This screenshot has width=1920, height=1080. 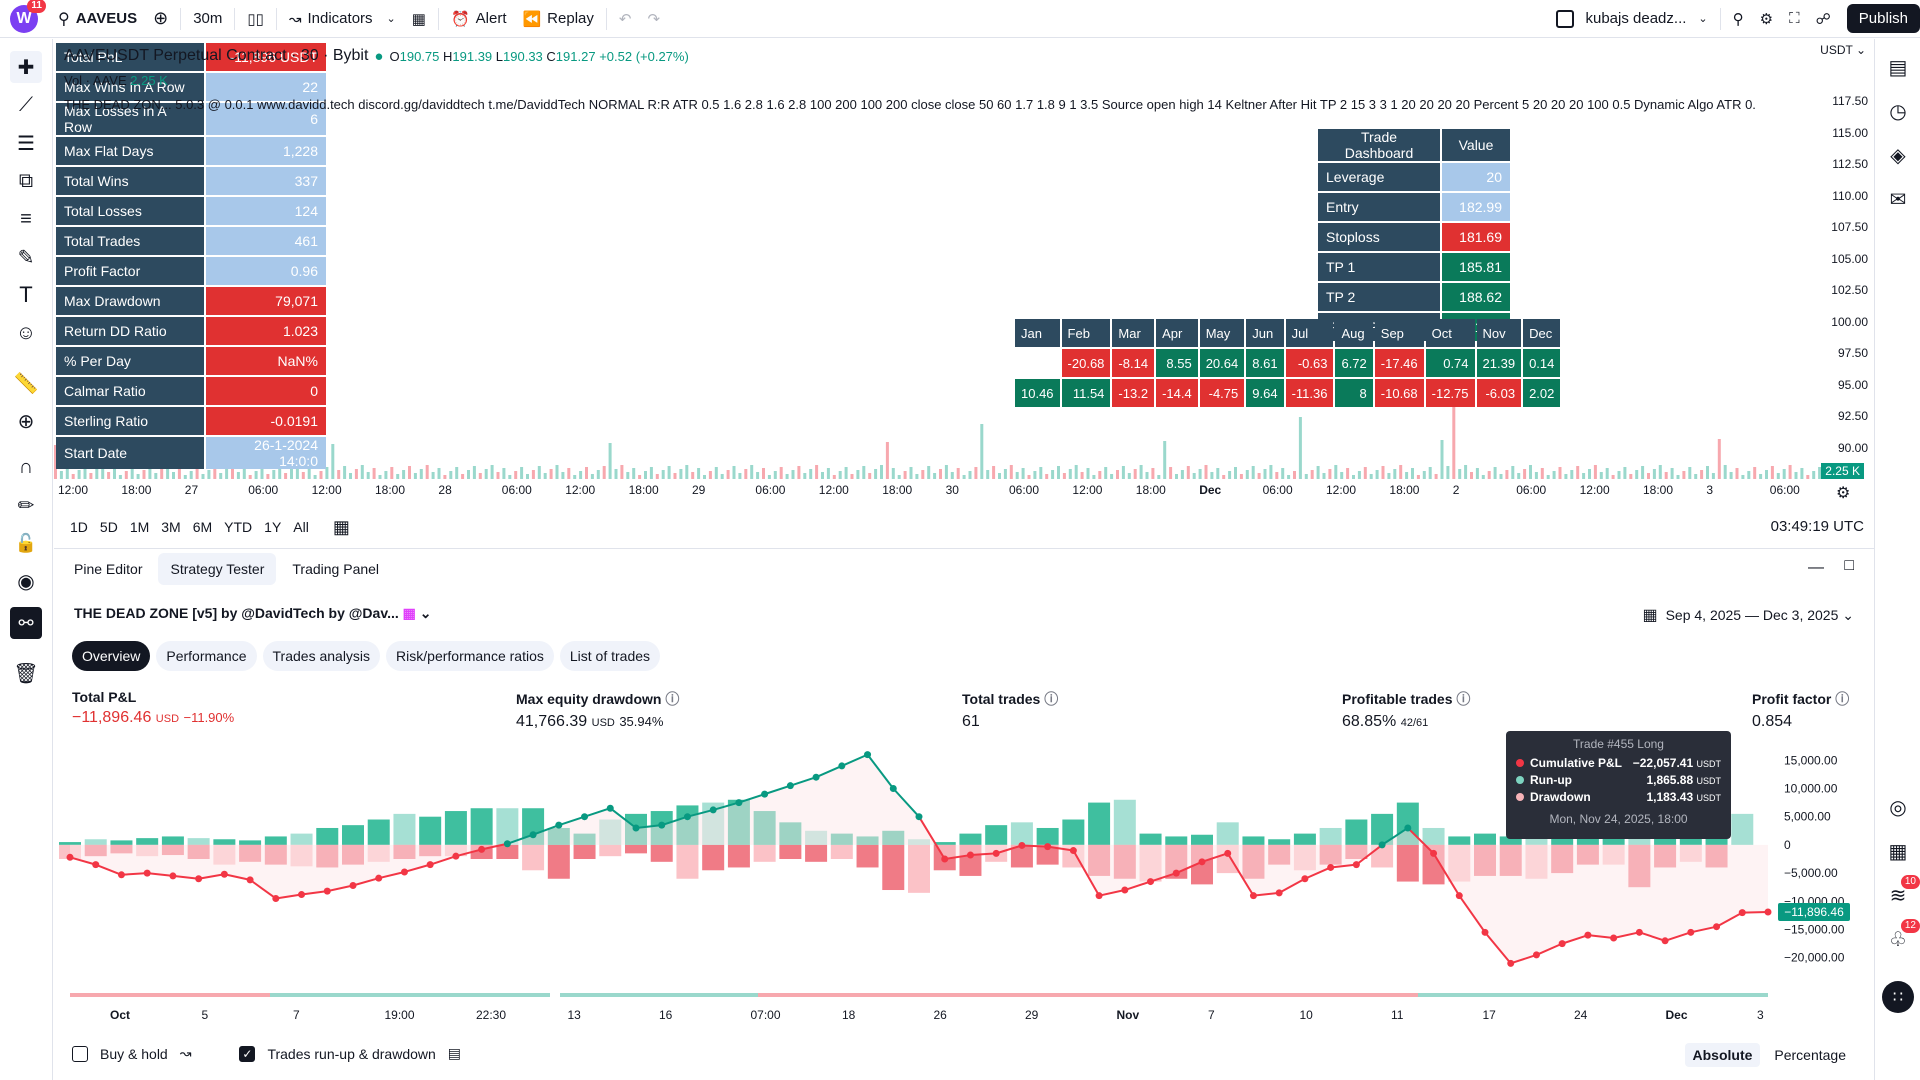 I want to click on range-button-ytd: YTD, so click(x=238, y=527).